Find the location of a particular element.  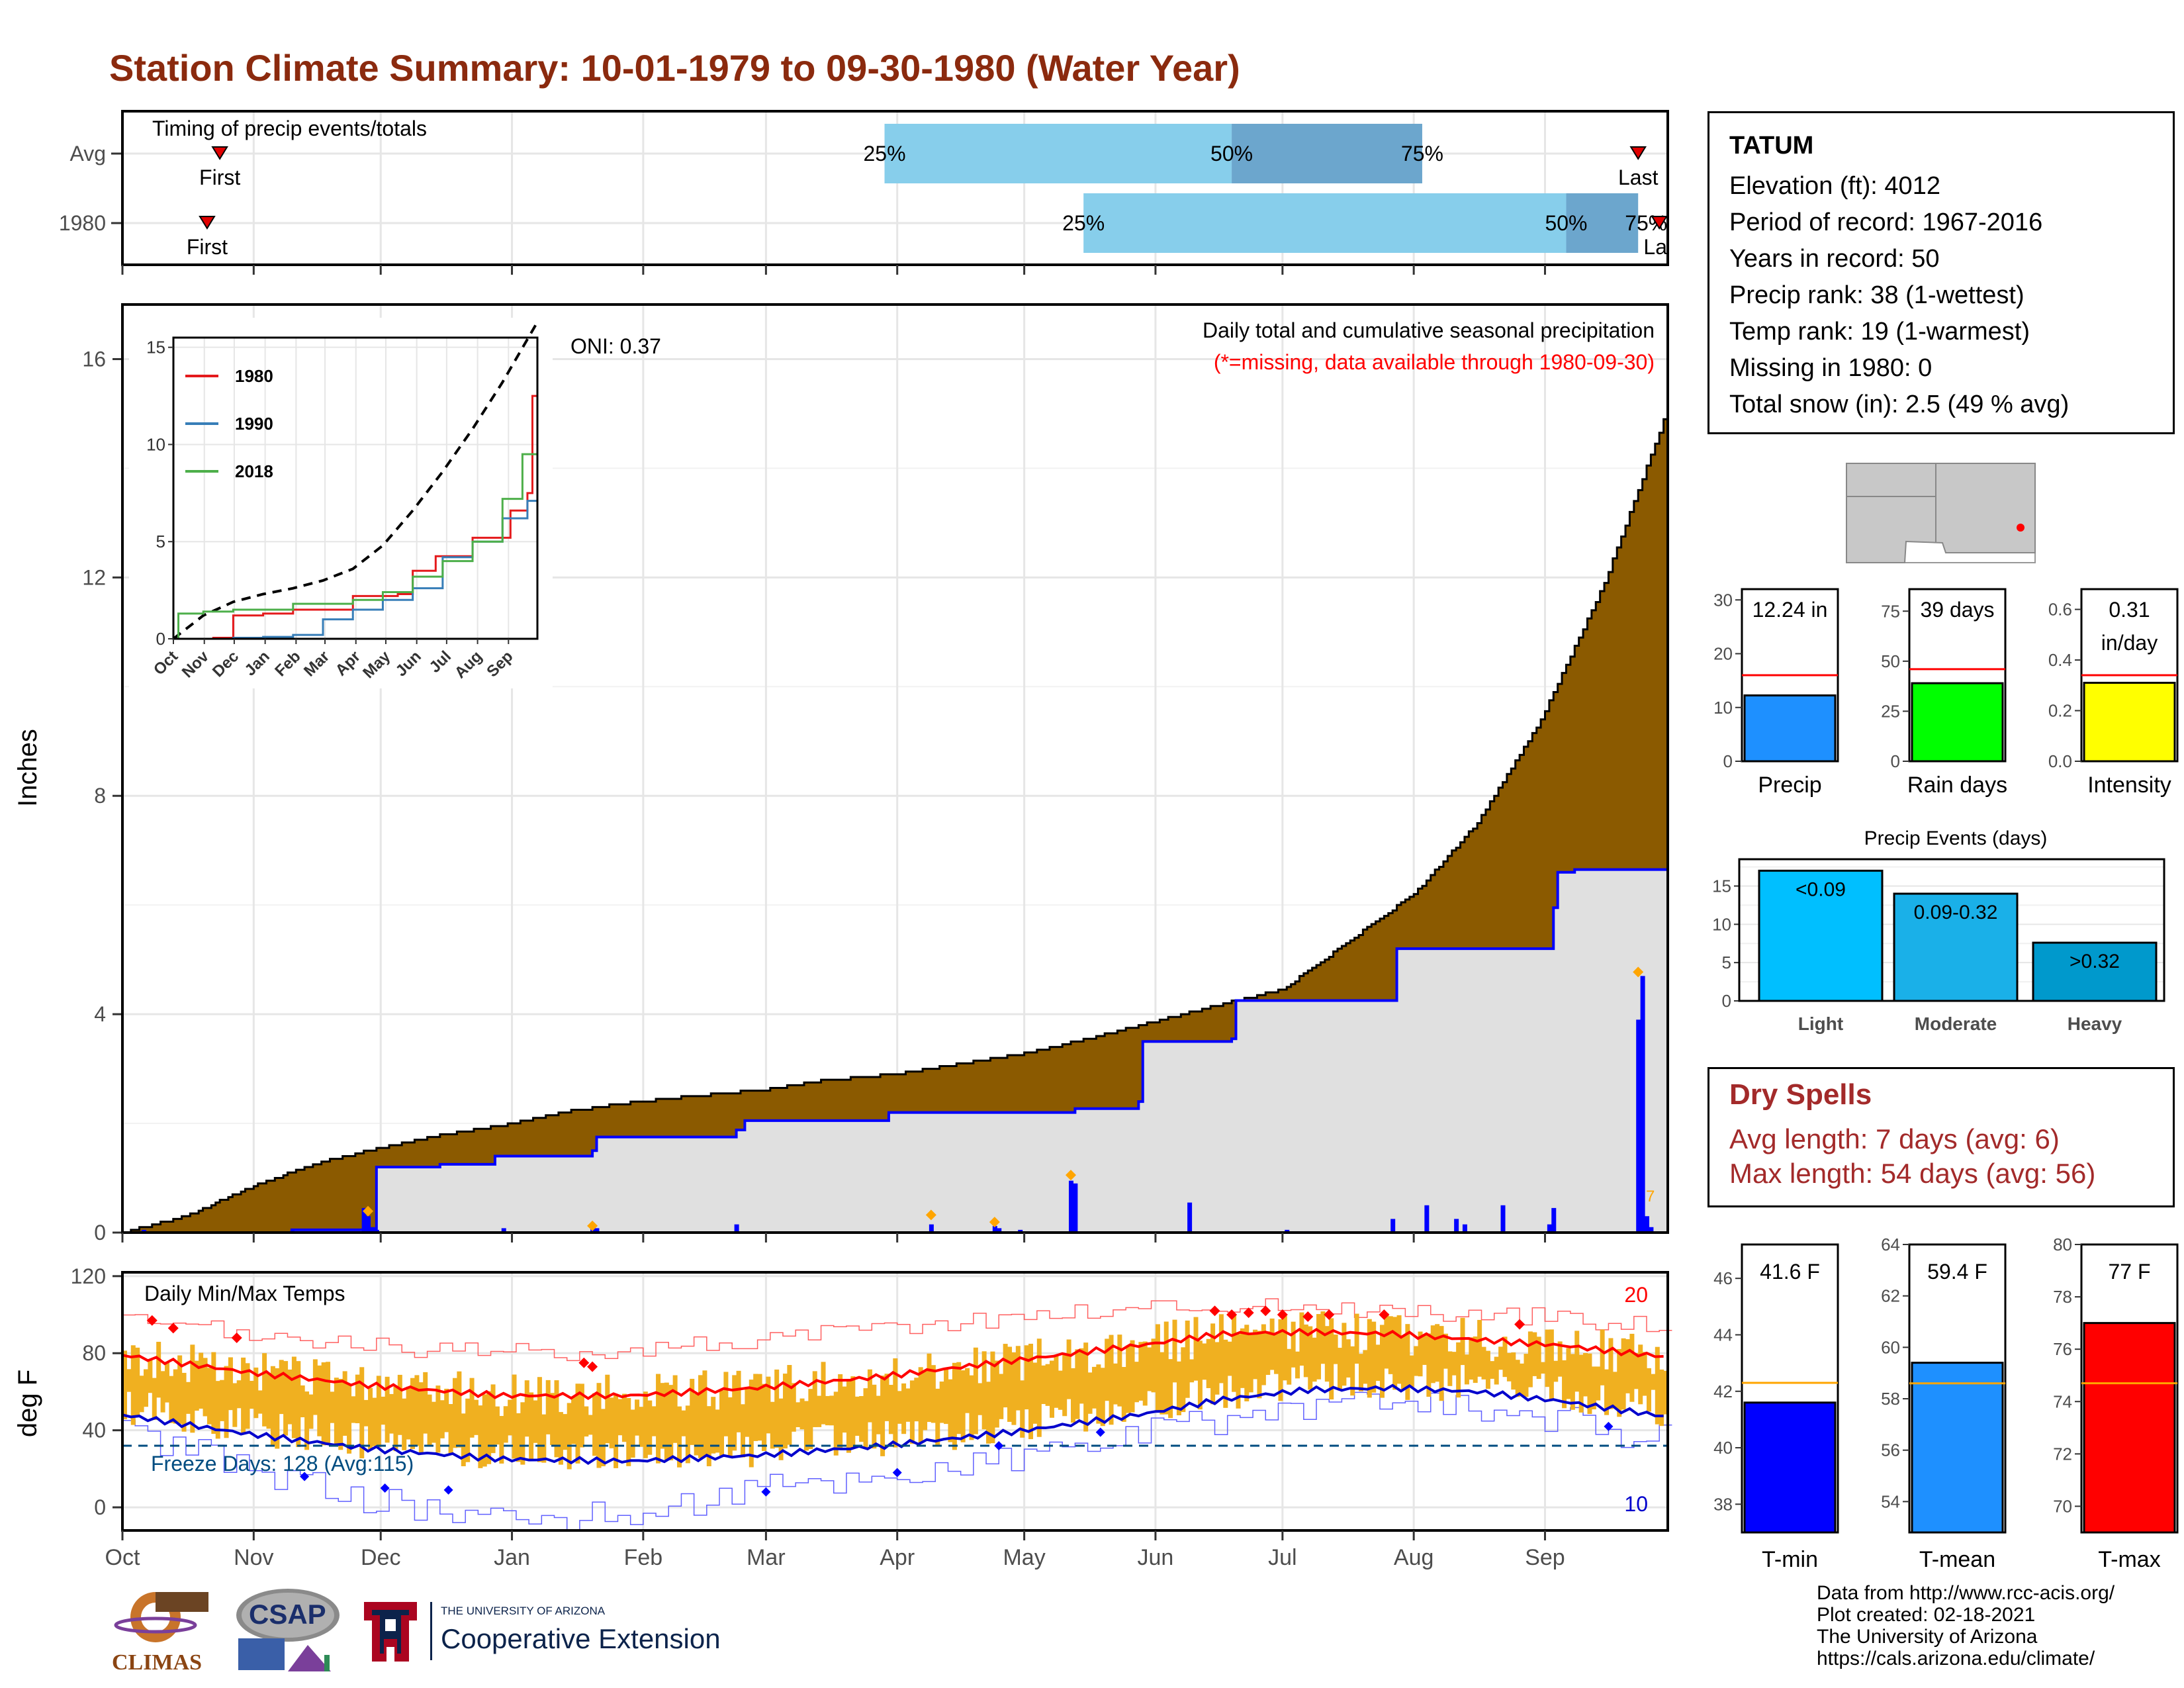

precip-events-title: Precip Events (days) is located at coordinates (1956, 838).